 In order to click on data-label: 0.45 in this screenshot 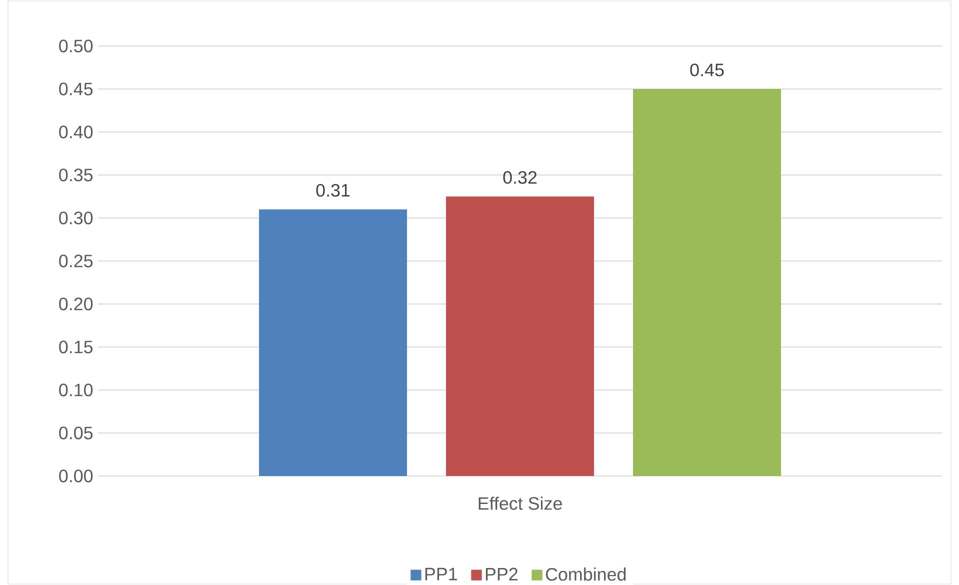, I will do `click(707, 70)`.